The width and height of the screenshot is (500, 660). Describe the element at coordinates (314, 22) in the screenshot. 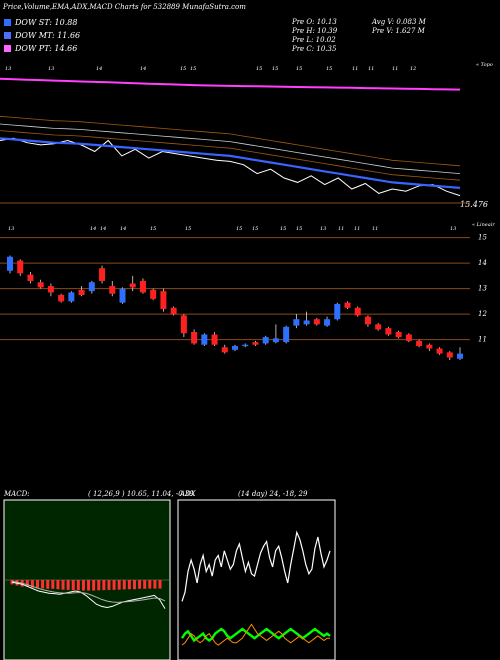

I see `prev-open: Pre O: 10.13` at that location.